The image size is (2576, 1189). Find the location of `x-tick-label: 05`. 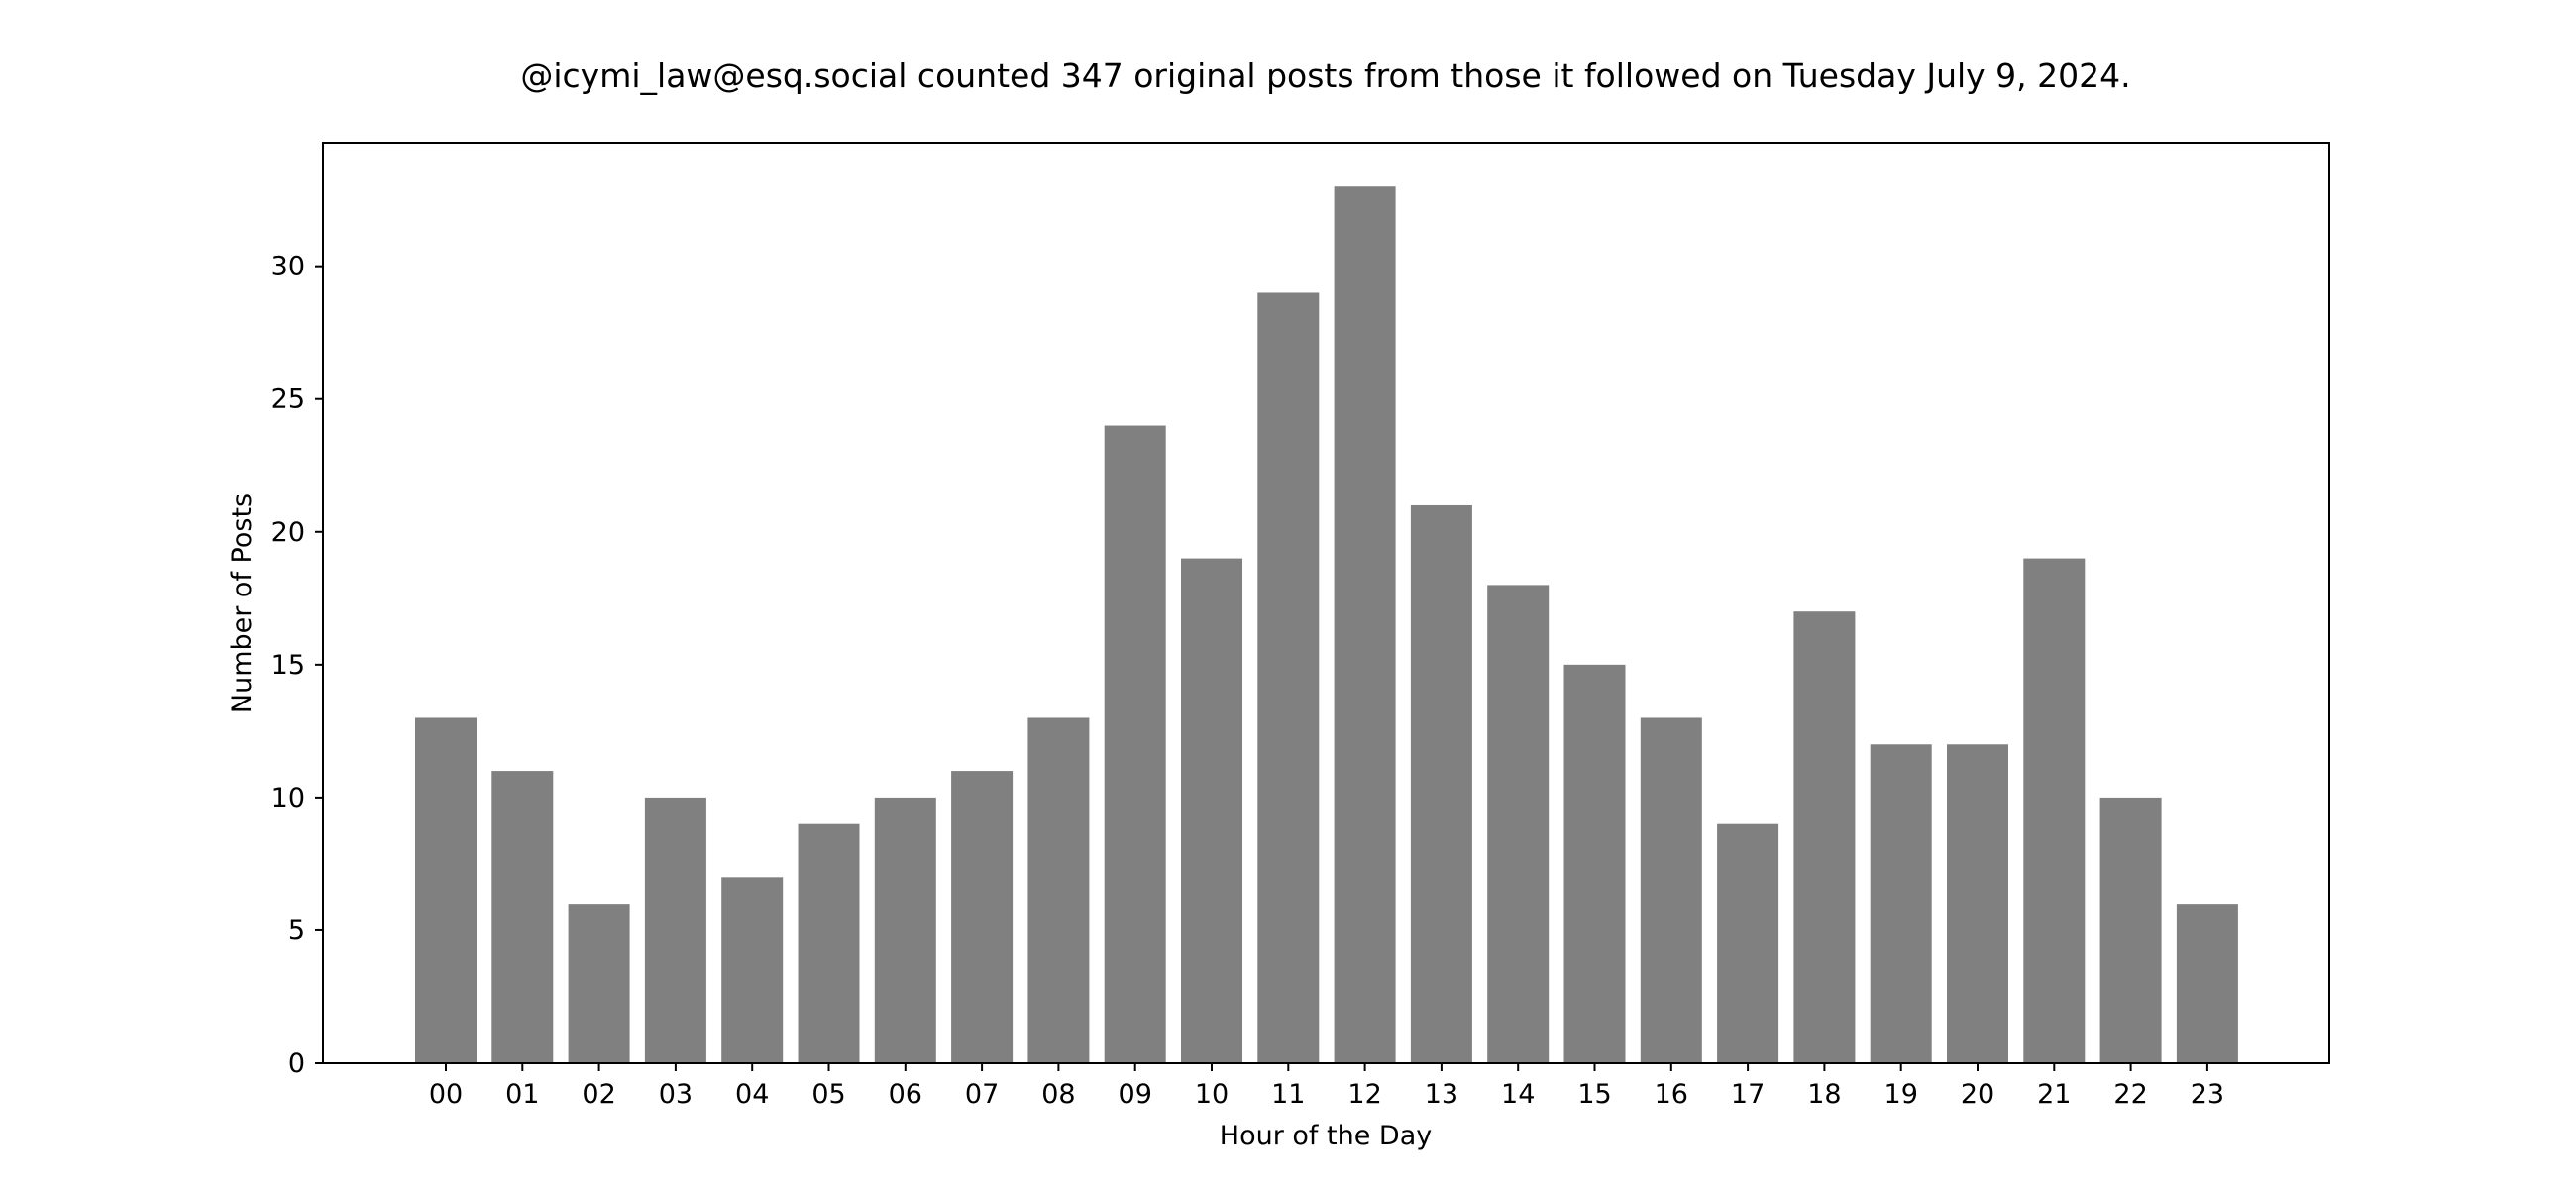

x-tick-label: 05 is located at coordinates (828, 1094).